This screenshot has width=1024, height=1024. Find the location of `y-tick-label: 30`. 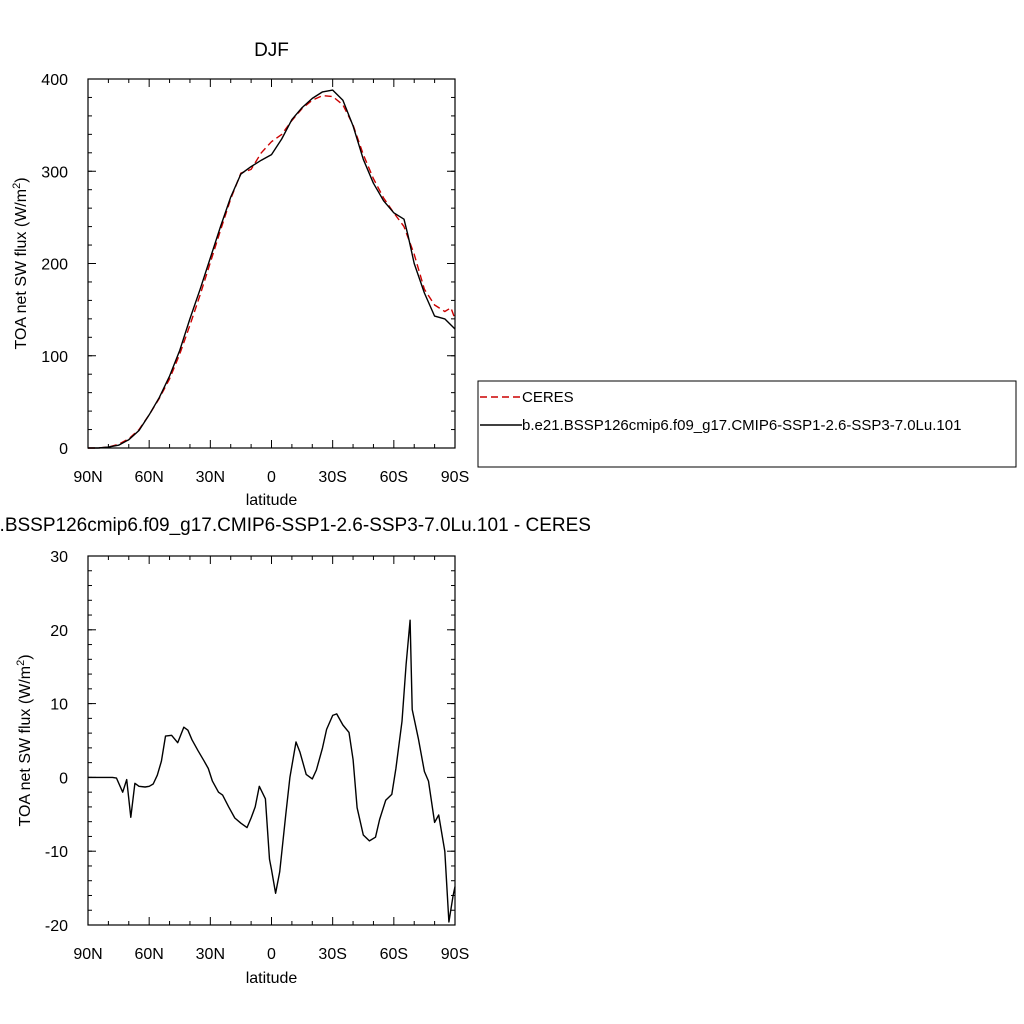

y-tick-label: 30 is located at coordinates (59, 557).